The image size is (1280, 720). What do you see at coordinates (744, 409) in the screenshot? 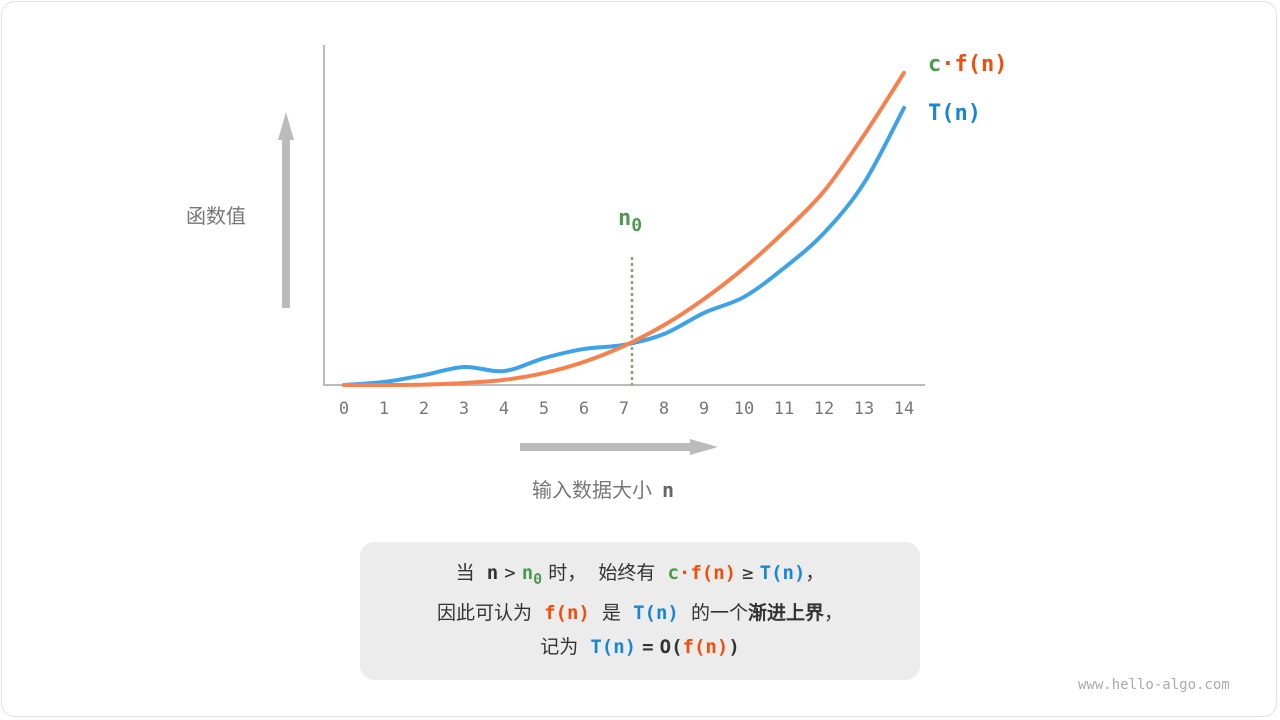
I see `x-tick-label: 10` at bounding box center [744, 409].